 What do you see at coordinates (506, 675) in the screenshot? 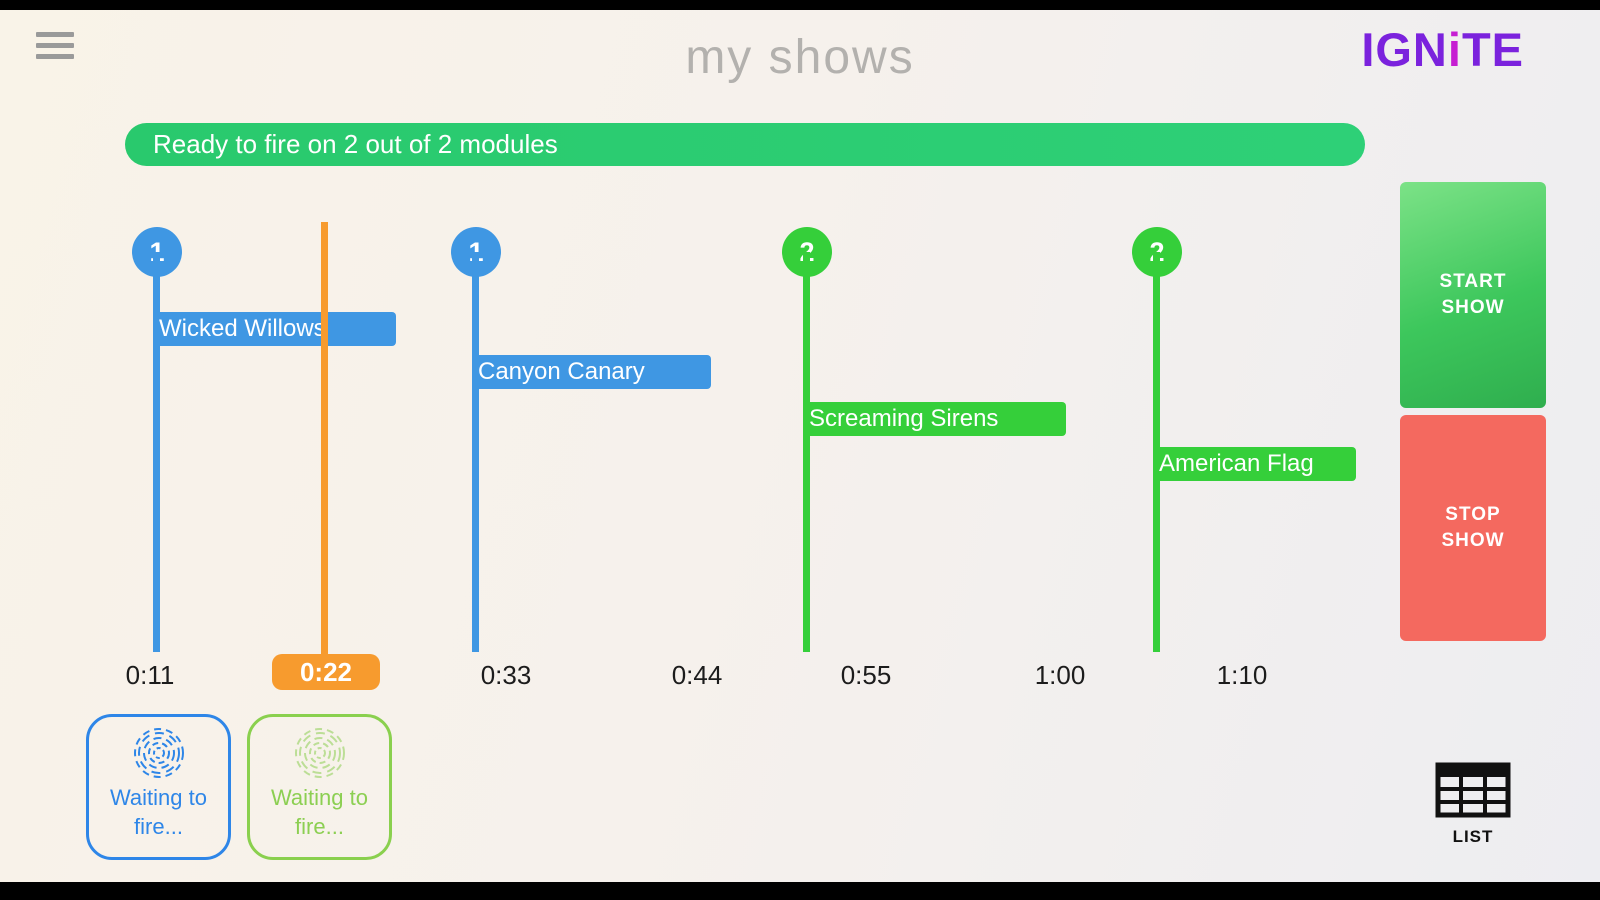
I see `time-tick: 0:33` at bounding box center [506, 675].